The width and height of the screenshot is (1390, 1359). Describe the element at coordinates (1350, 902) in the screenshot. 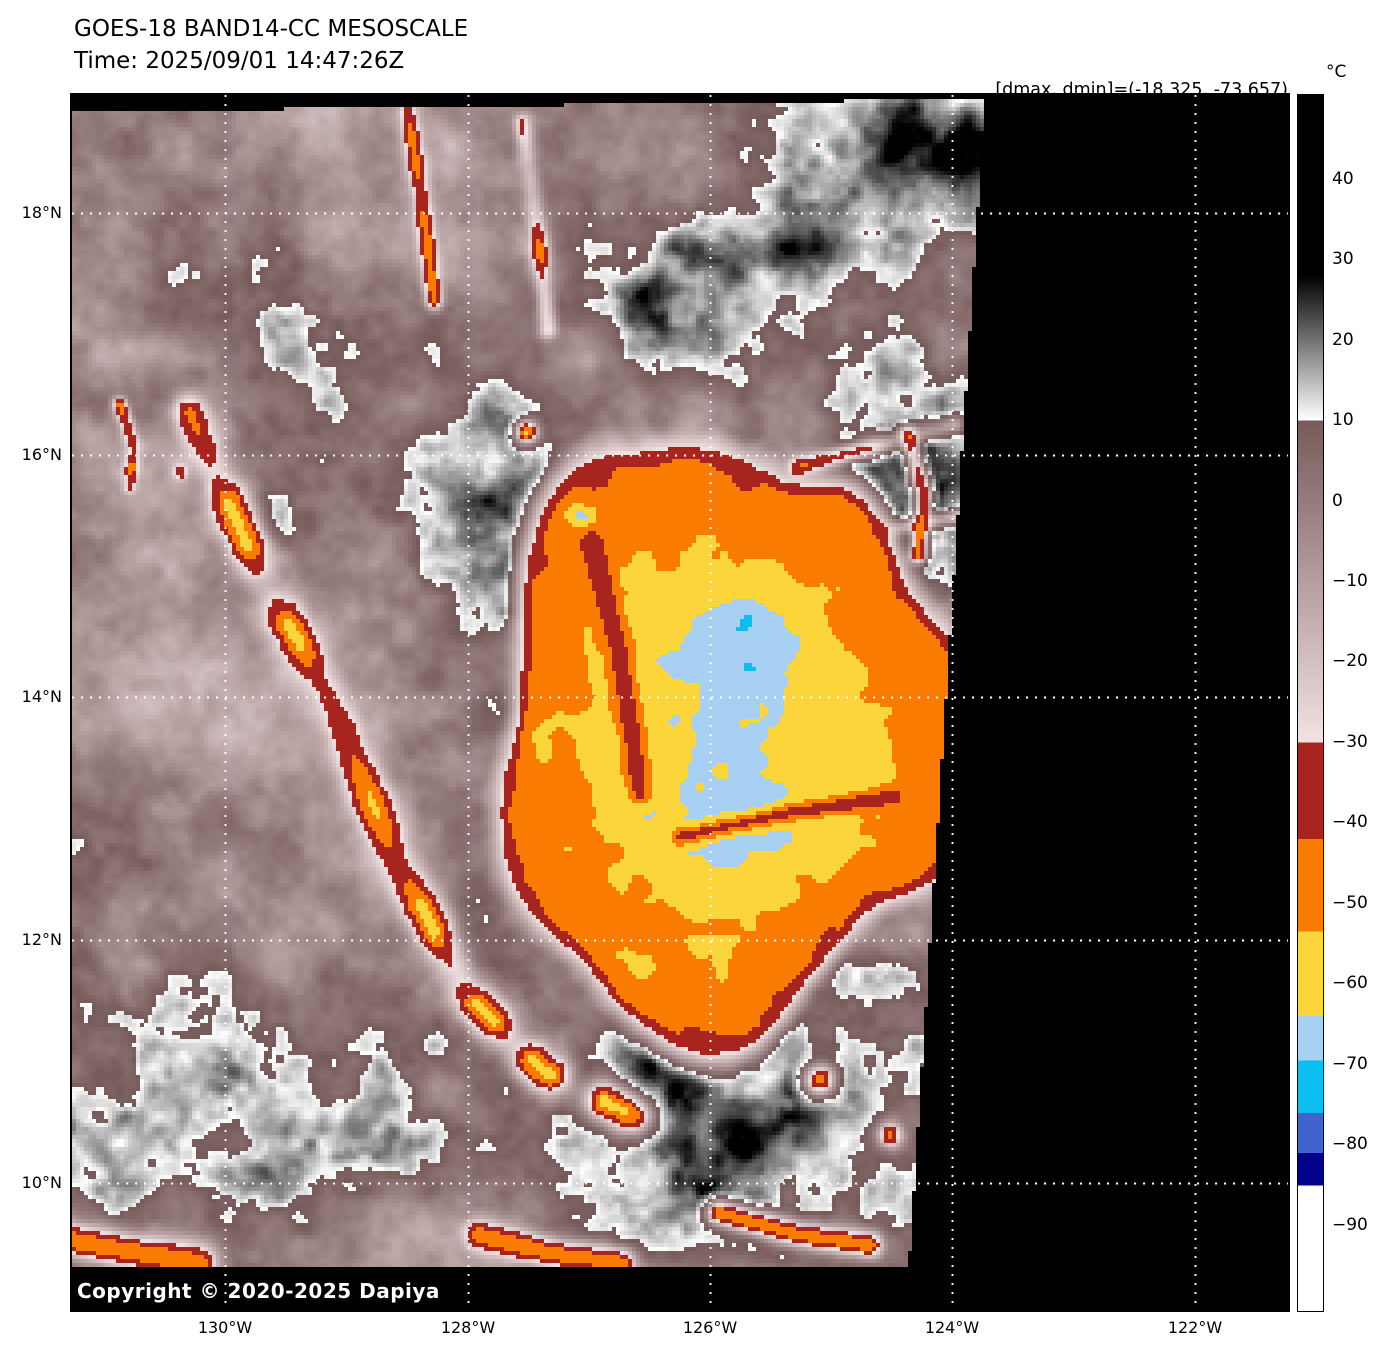

I see `colorbar-tick-9: −50` at that location.